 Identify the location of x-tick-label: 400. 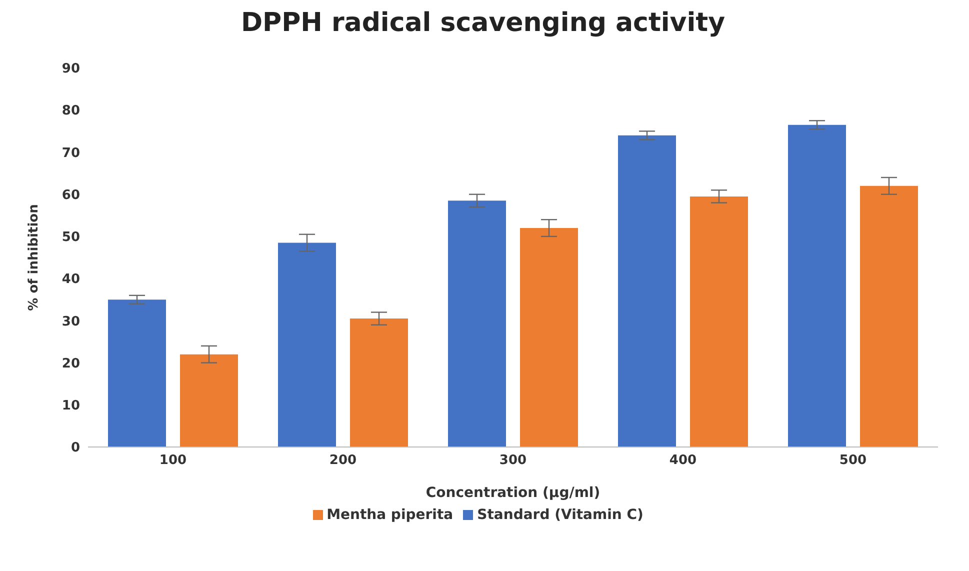
(683, 460).